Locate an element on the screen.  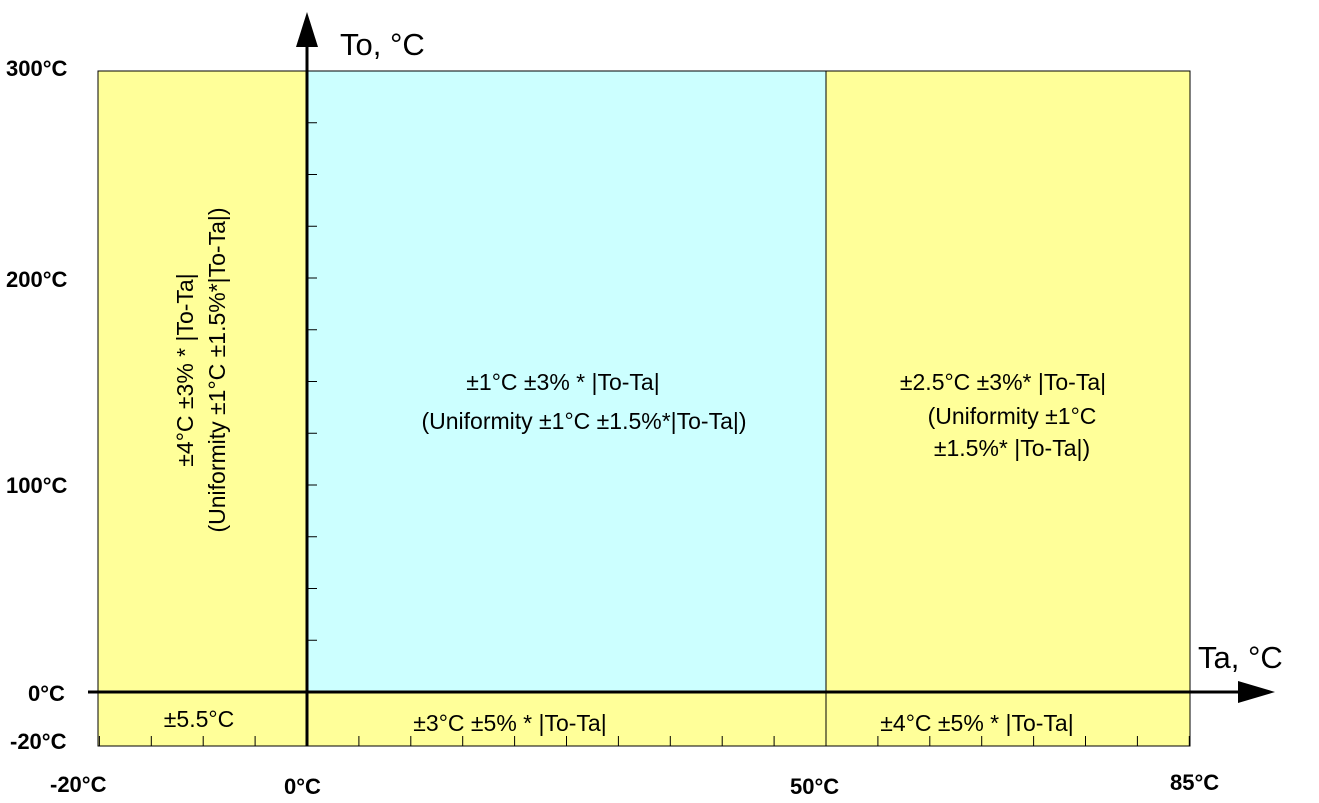
y-tick-label-300: 300°C is located at coordinates (37, 68).